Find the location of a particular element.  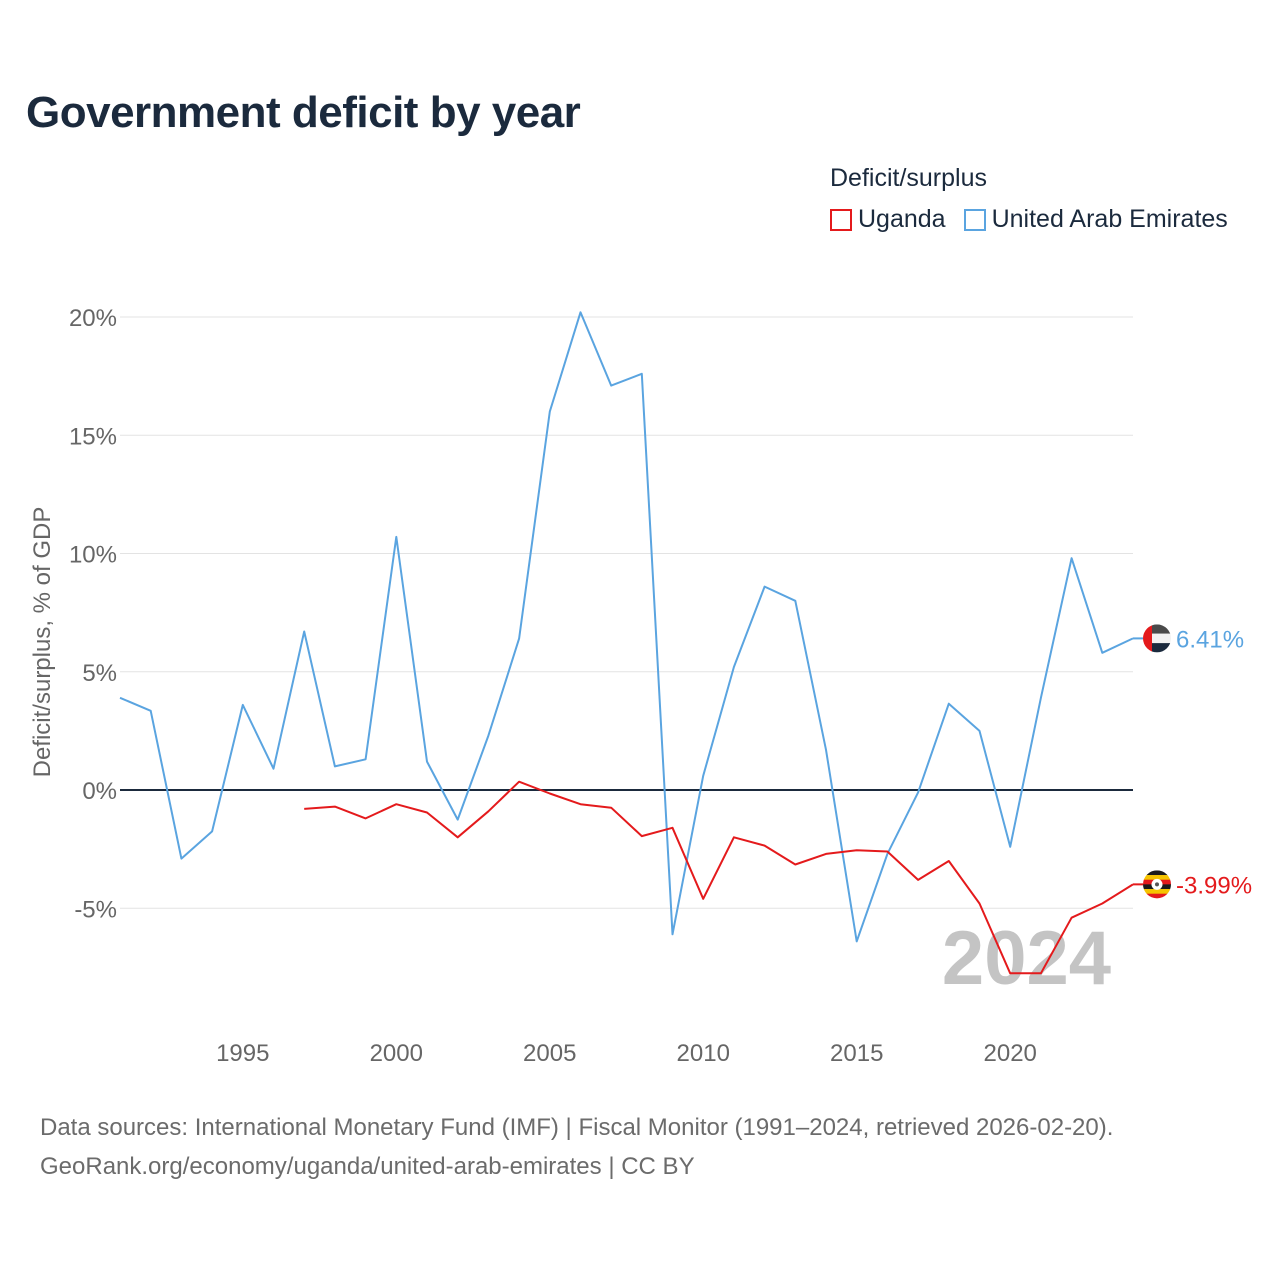

uganda-flag-icon is located at coordinates (1157, 884).